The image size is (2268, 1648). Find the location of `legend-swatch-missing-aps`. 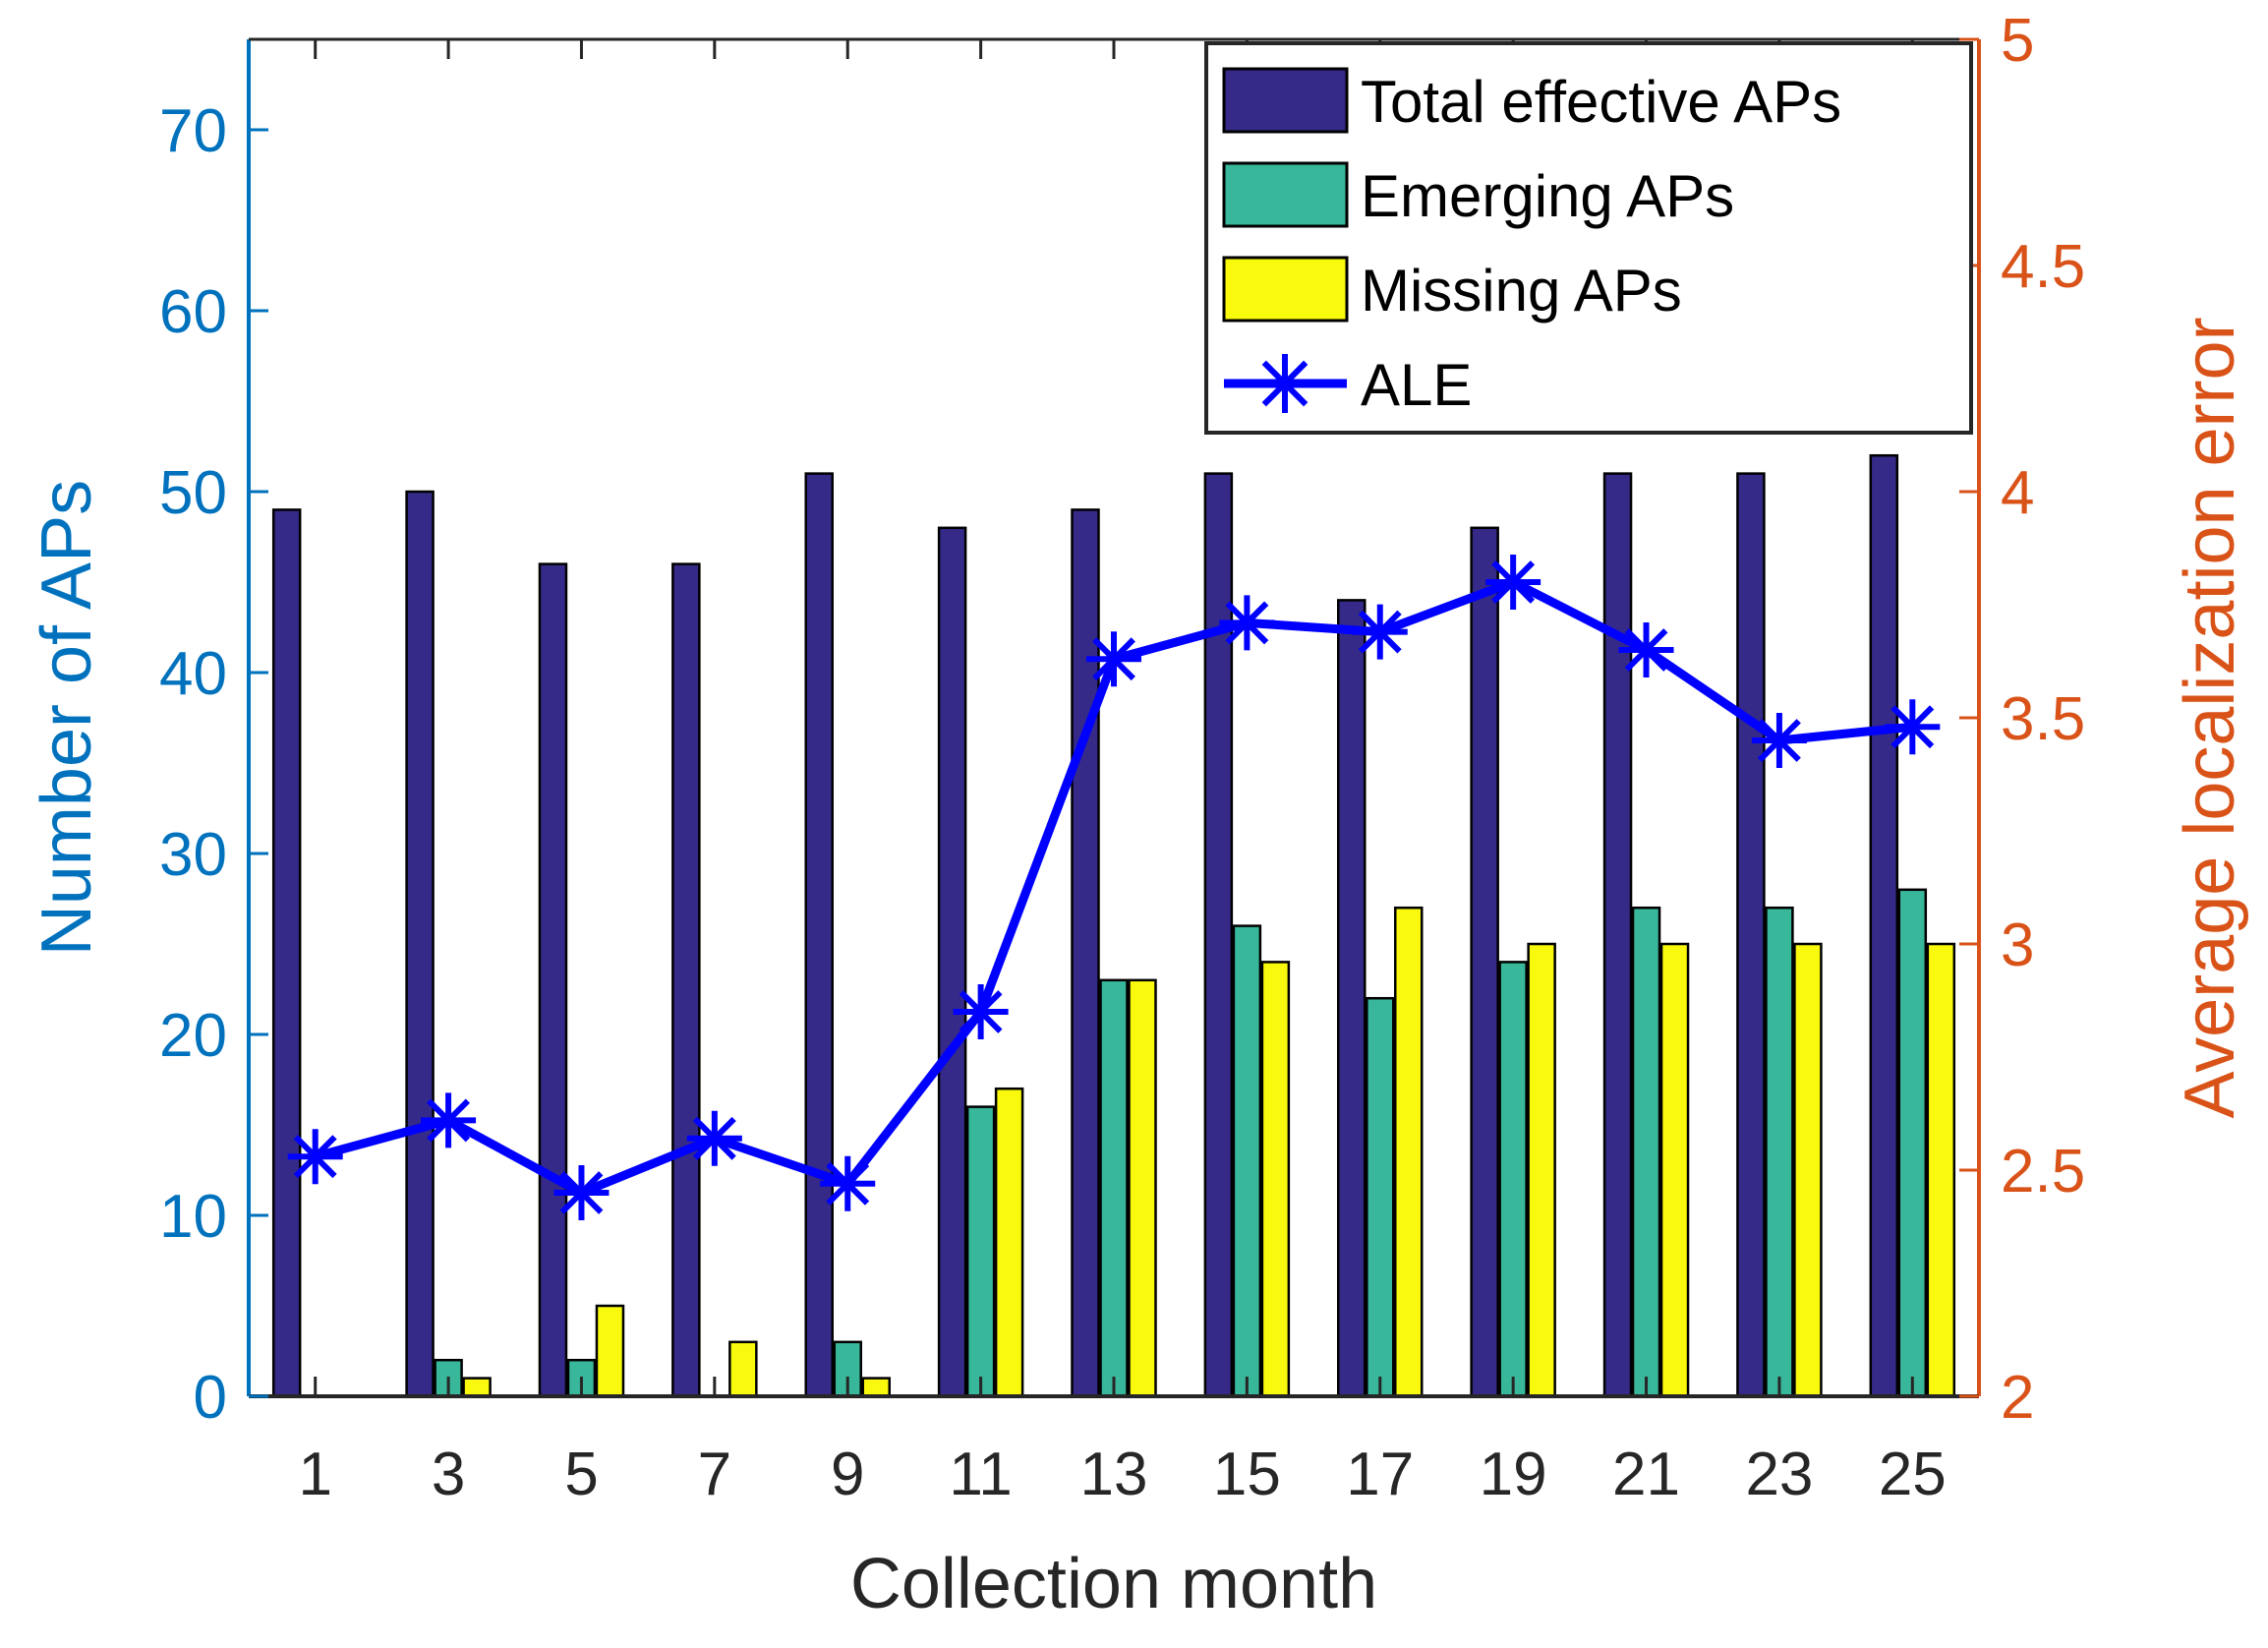

legend-swatch-missing-aps is located at coordinates (1285, 289).